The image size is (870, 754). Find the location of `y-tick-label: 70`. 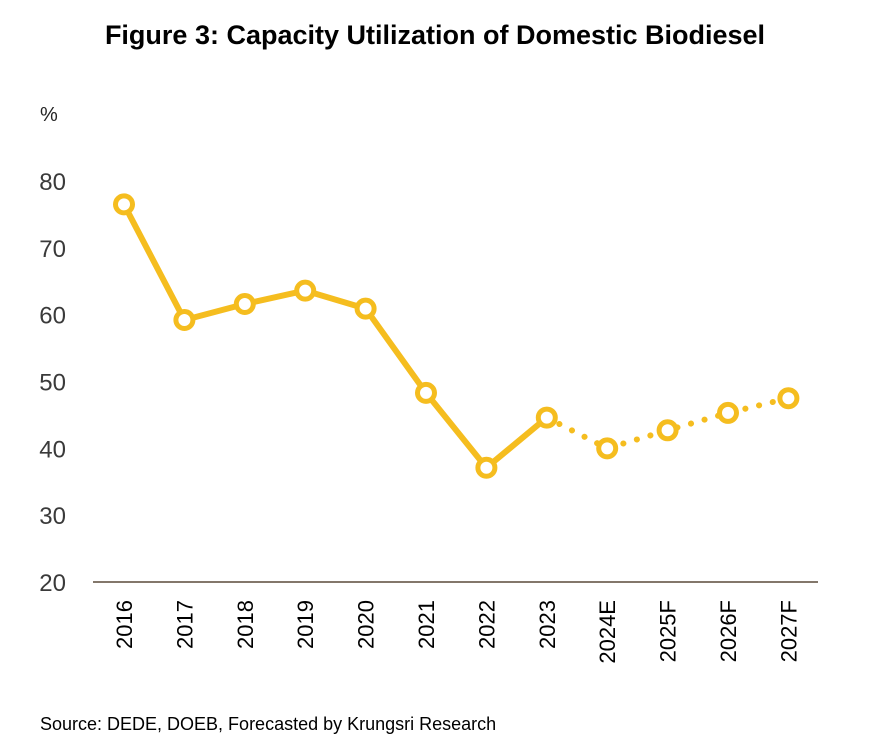

y-tick-label: 70 is located at coordinates (52, 249).